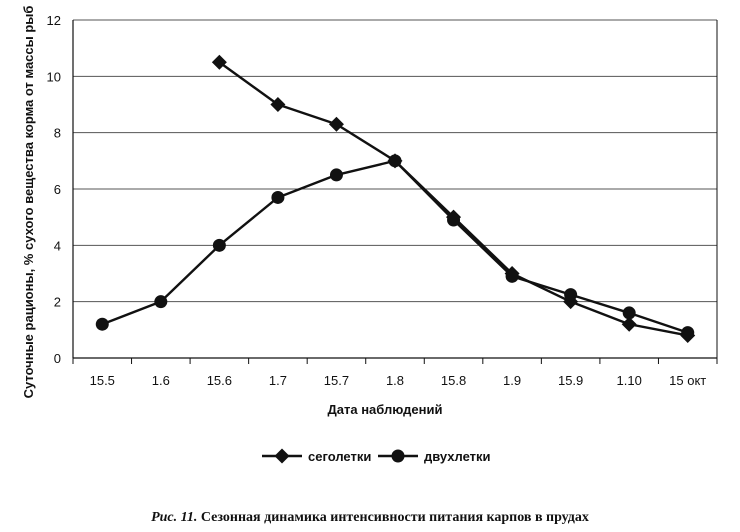 The height and width of the screenshot is (532, 740). Describe the element at coordinates (278, 197) in the screenshot. I see `data-point-двухлетки-1.7` at that location.